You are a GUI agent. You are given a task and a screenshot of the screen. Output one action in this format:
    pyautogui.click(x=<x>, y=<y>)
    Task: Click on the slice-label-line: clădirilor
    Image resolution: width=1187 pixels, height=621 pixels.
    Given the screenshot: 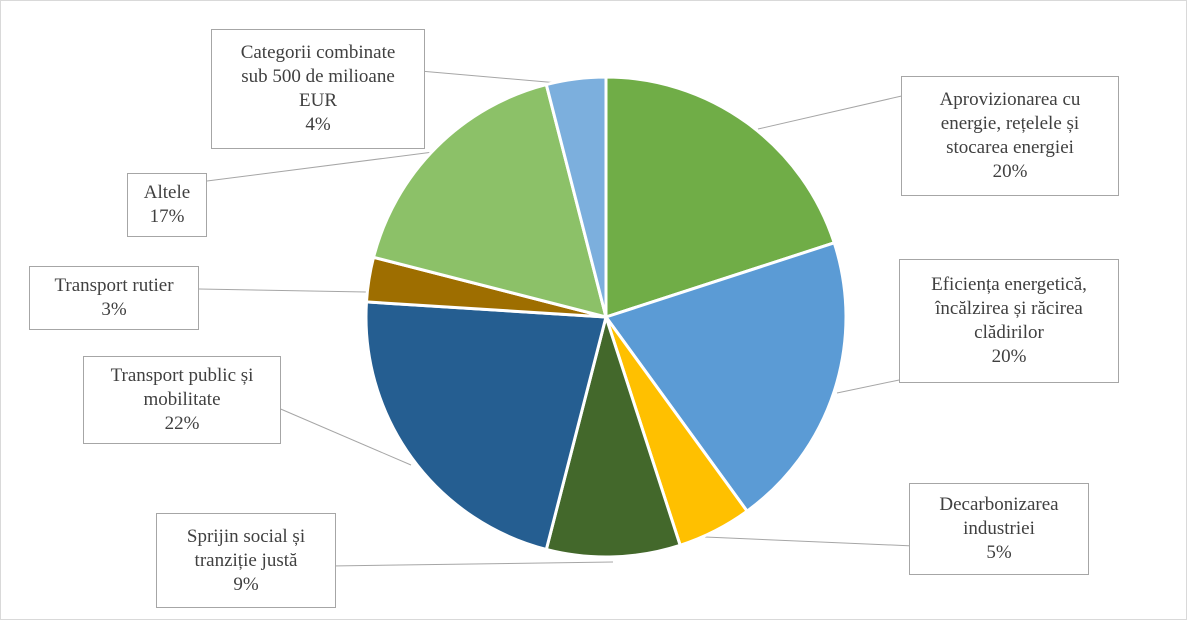 What is the action you would take?
    pyautogui.click(x=1009, y=332)
    